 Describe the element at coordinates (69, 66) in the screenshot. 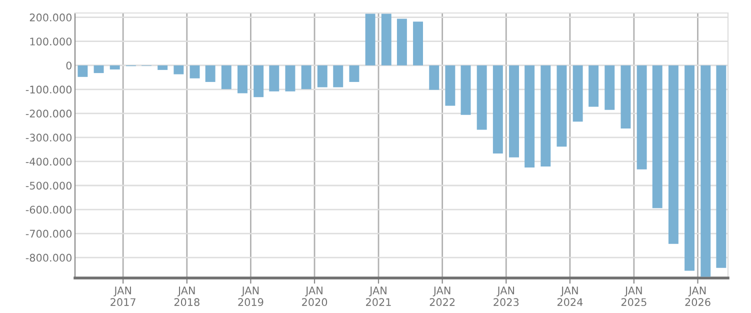

I see `y-tick-label: 0` at that location.